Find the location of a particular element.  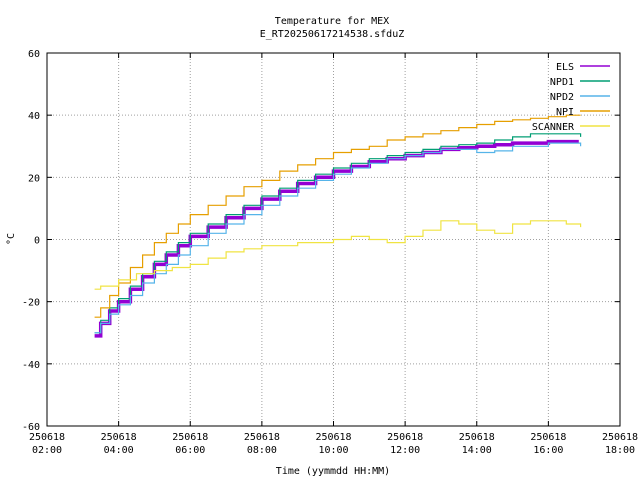

x-tick-label-time: 16:00 is located at coordinates (548, 450).